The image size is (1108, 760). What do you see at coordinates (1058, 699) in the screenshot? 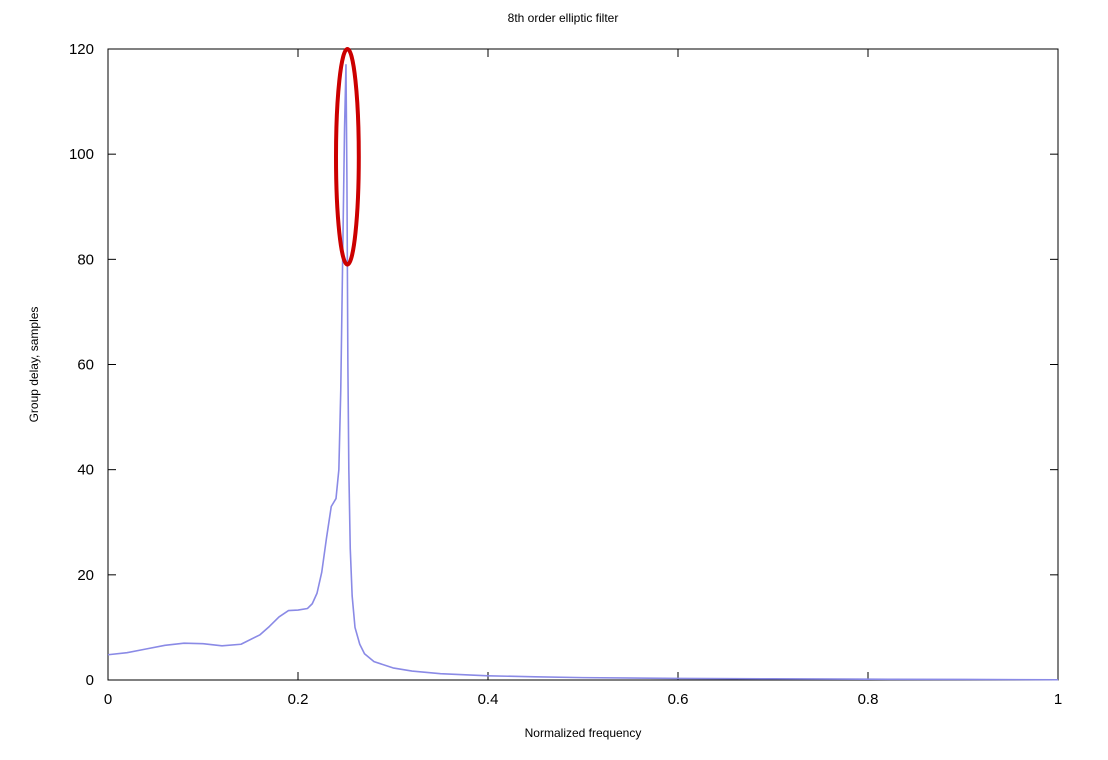
I see `x-tick-label: 1` at bounding box center [1058, 699].